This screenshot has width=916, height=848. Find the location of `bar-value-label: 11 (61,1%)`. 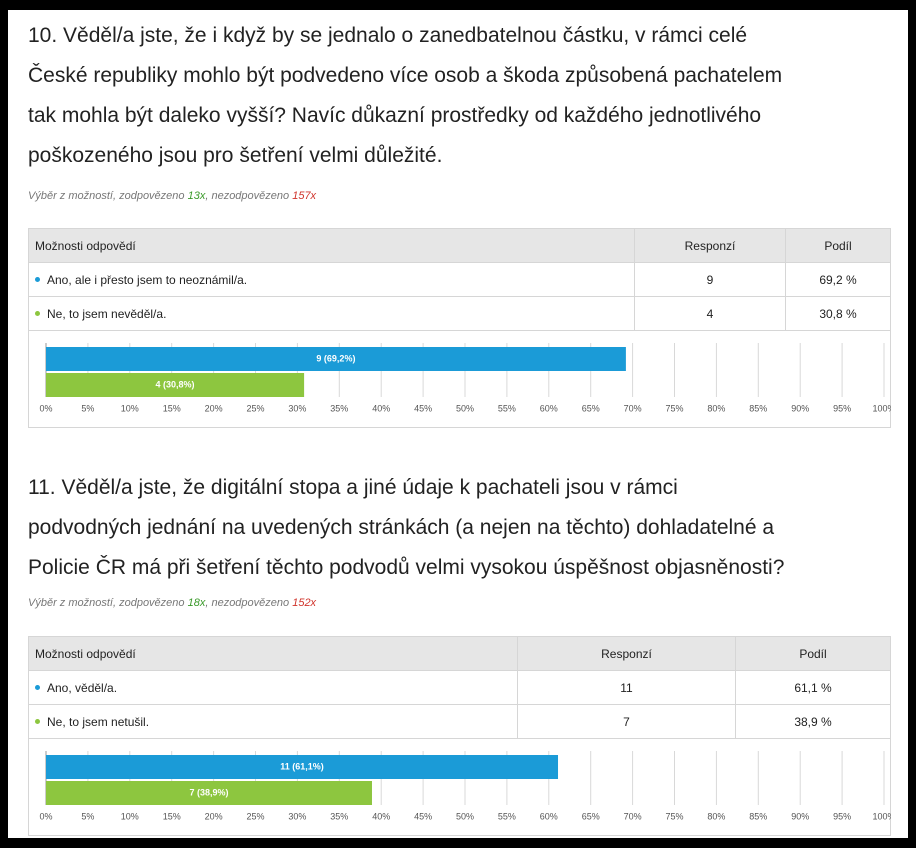

bar-value-label: 11 (61,1%) is located at coordinates (302, 766).